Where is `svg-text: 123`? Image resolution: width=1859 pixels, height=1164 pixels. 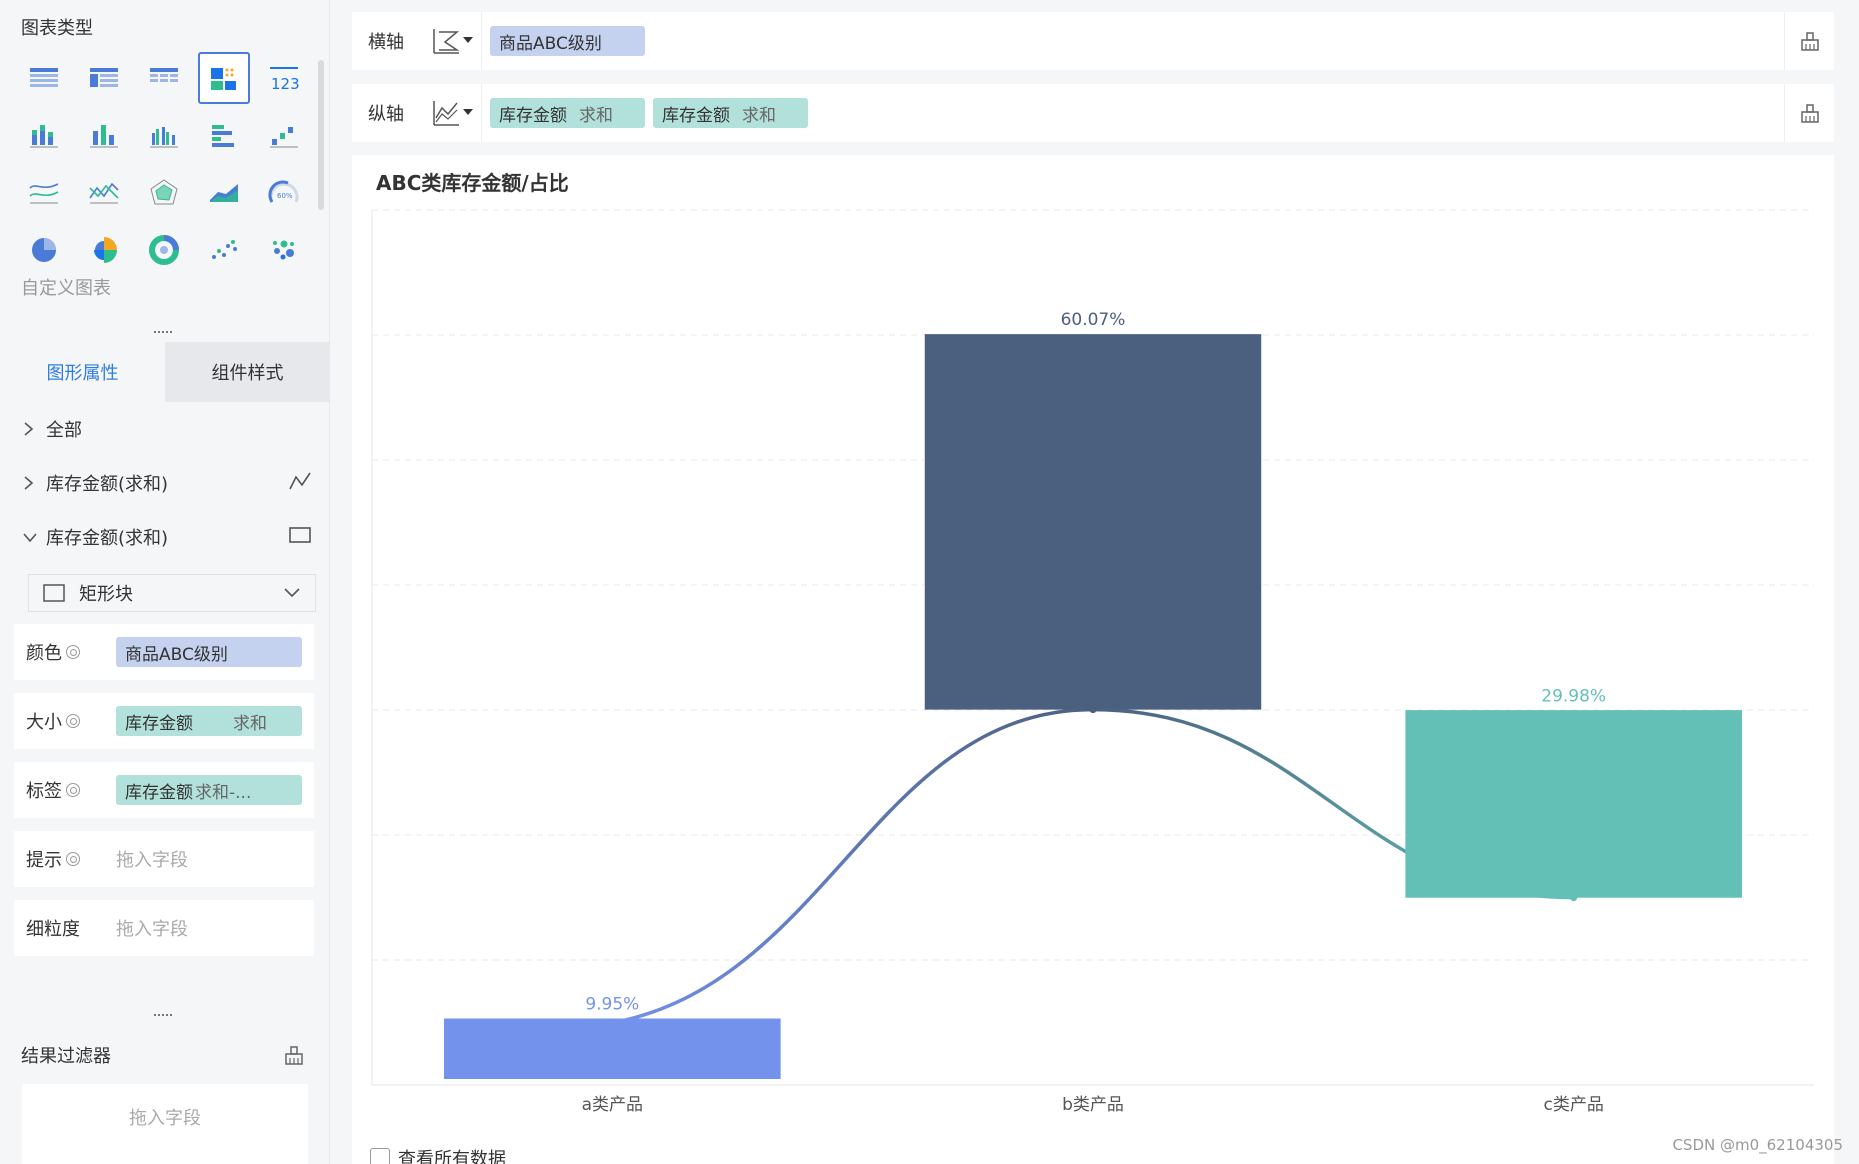
svg-text: 123 is located at coordinates (285, 84).